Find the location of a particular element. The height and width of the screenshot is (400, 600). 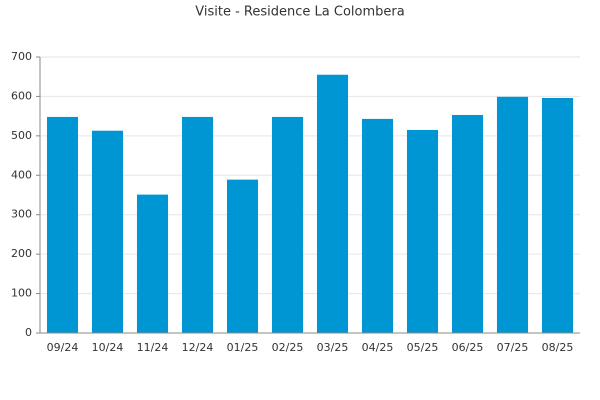

y-tick-label: 0 is located at coordinates (28, 332).